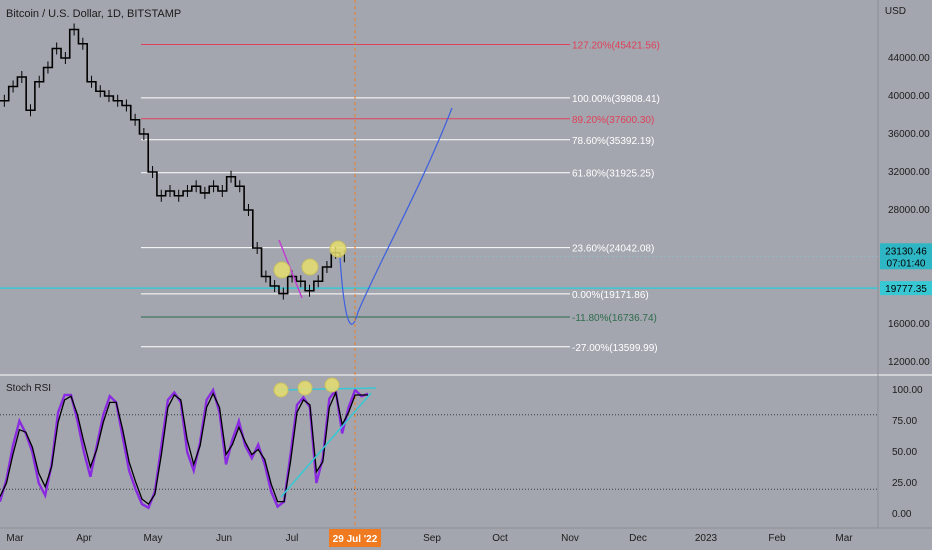 This screenshot has width=932, height=550. I want to click on price-tick-label: 12000.00, so click(909, 362).